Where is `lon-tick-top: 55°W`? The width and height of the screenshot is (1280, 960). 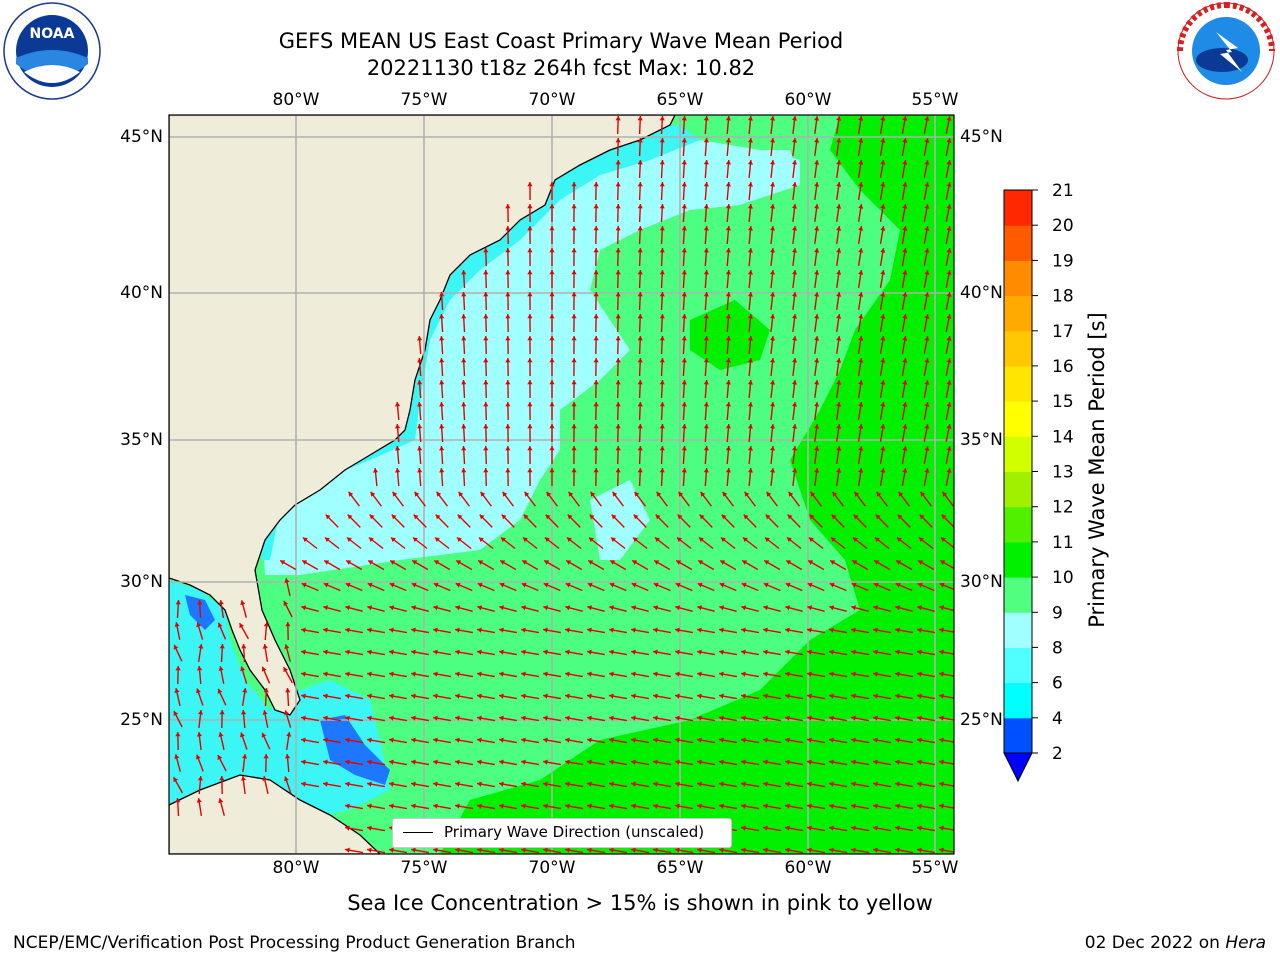
lon-tick-top: 55°W is located at coordinates (935, 100).